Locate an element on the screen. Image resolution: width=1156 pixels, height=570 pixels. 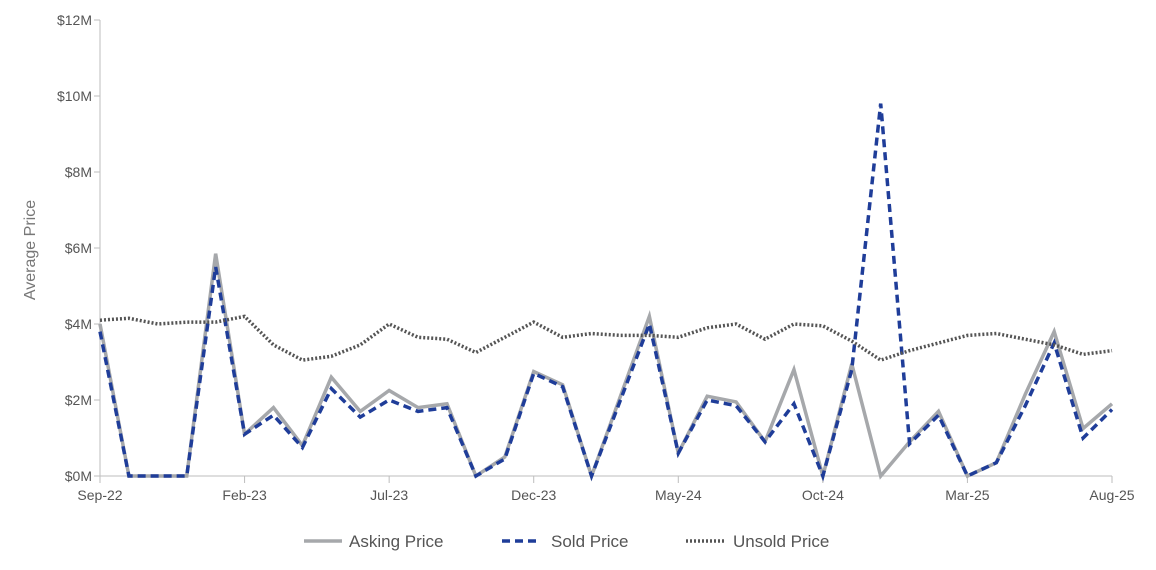
x-tick-label: Aug-25 is located at coordinates (1111, 495).